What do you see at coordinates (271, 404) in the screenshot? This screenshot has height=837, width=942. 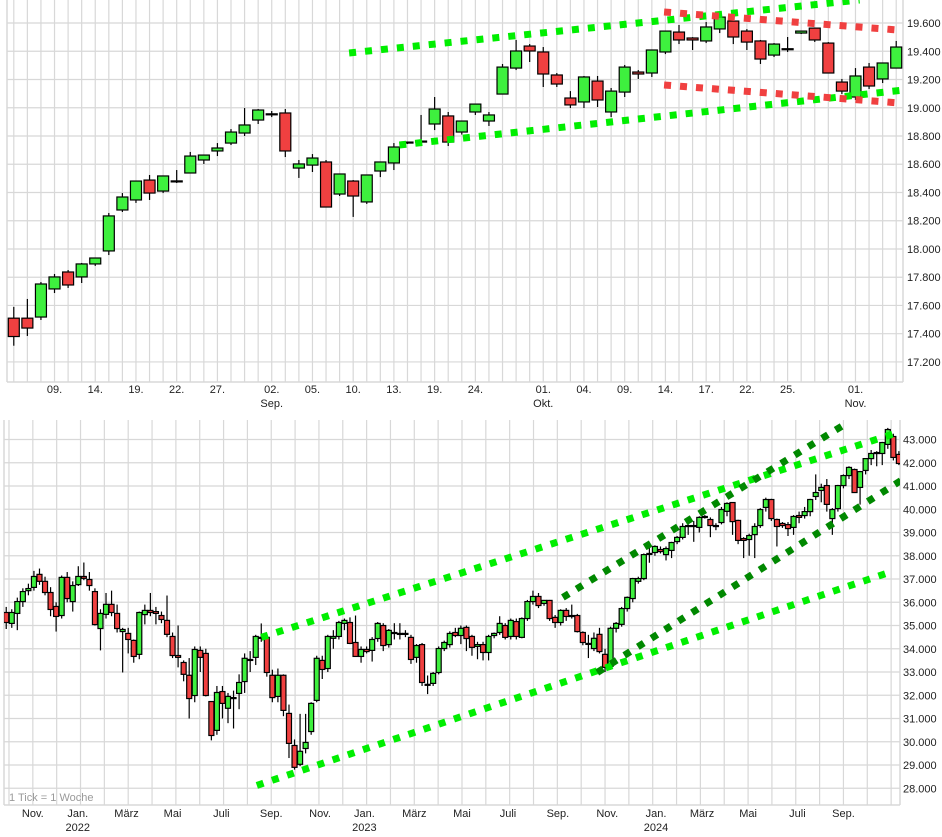 I see `x-tick-sublabel: Sep.` at bounding box center [271, 404].